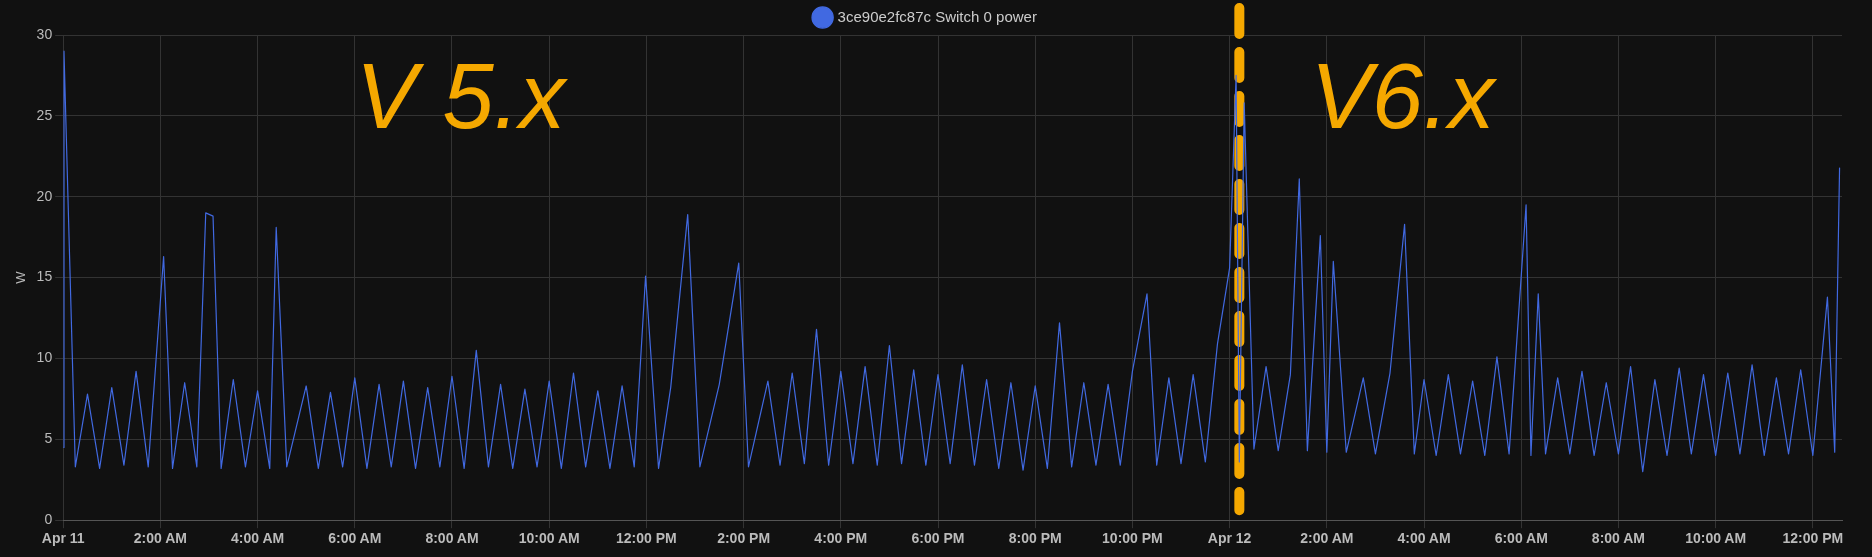 Image resolution: width=1872 pixels, height=557 pixels. I want to click on y-tick-label: 20, so click(44, 195).